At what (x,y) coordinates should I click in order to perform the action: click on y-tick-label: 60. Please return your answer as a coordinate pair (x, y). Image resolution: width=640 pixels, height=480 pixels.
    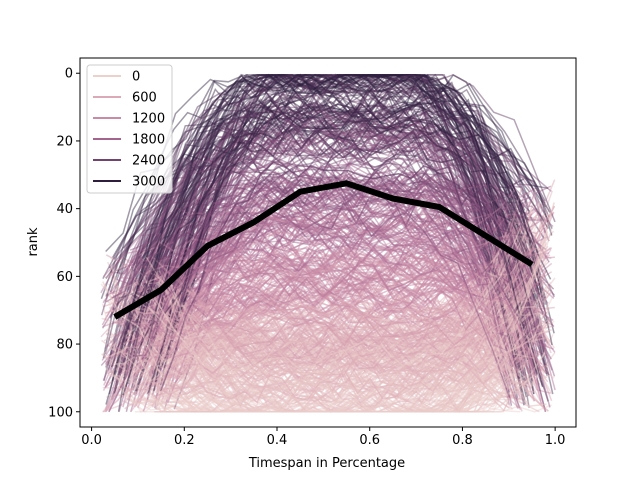
    Looking at the image, I should click on (64, 277).